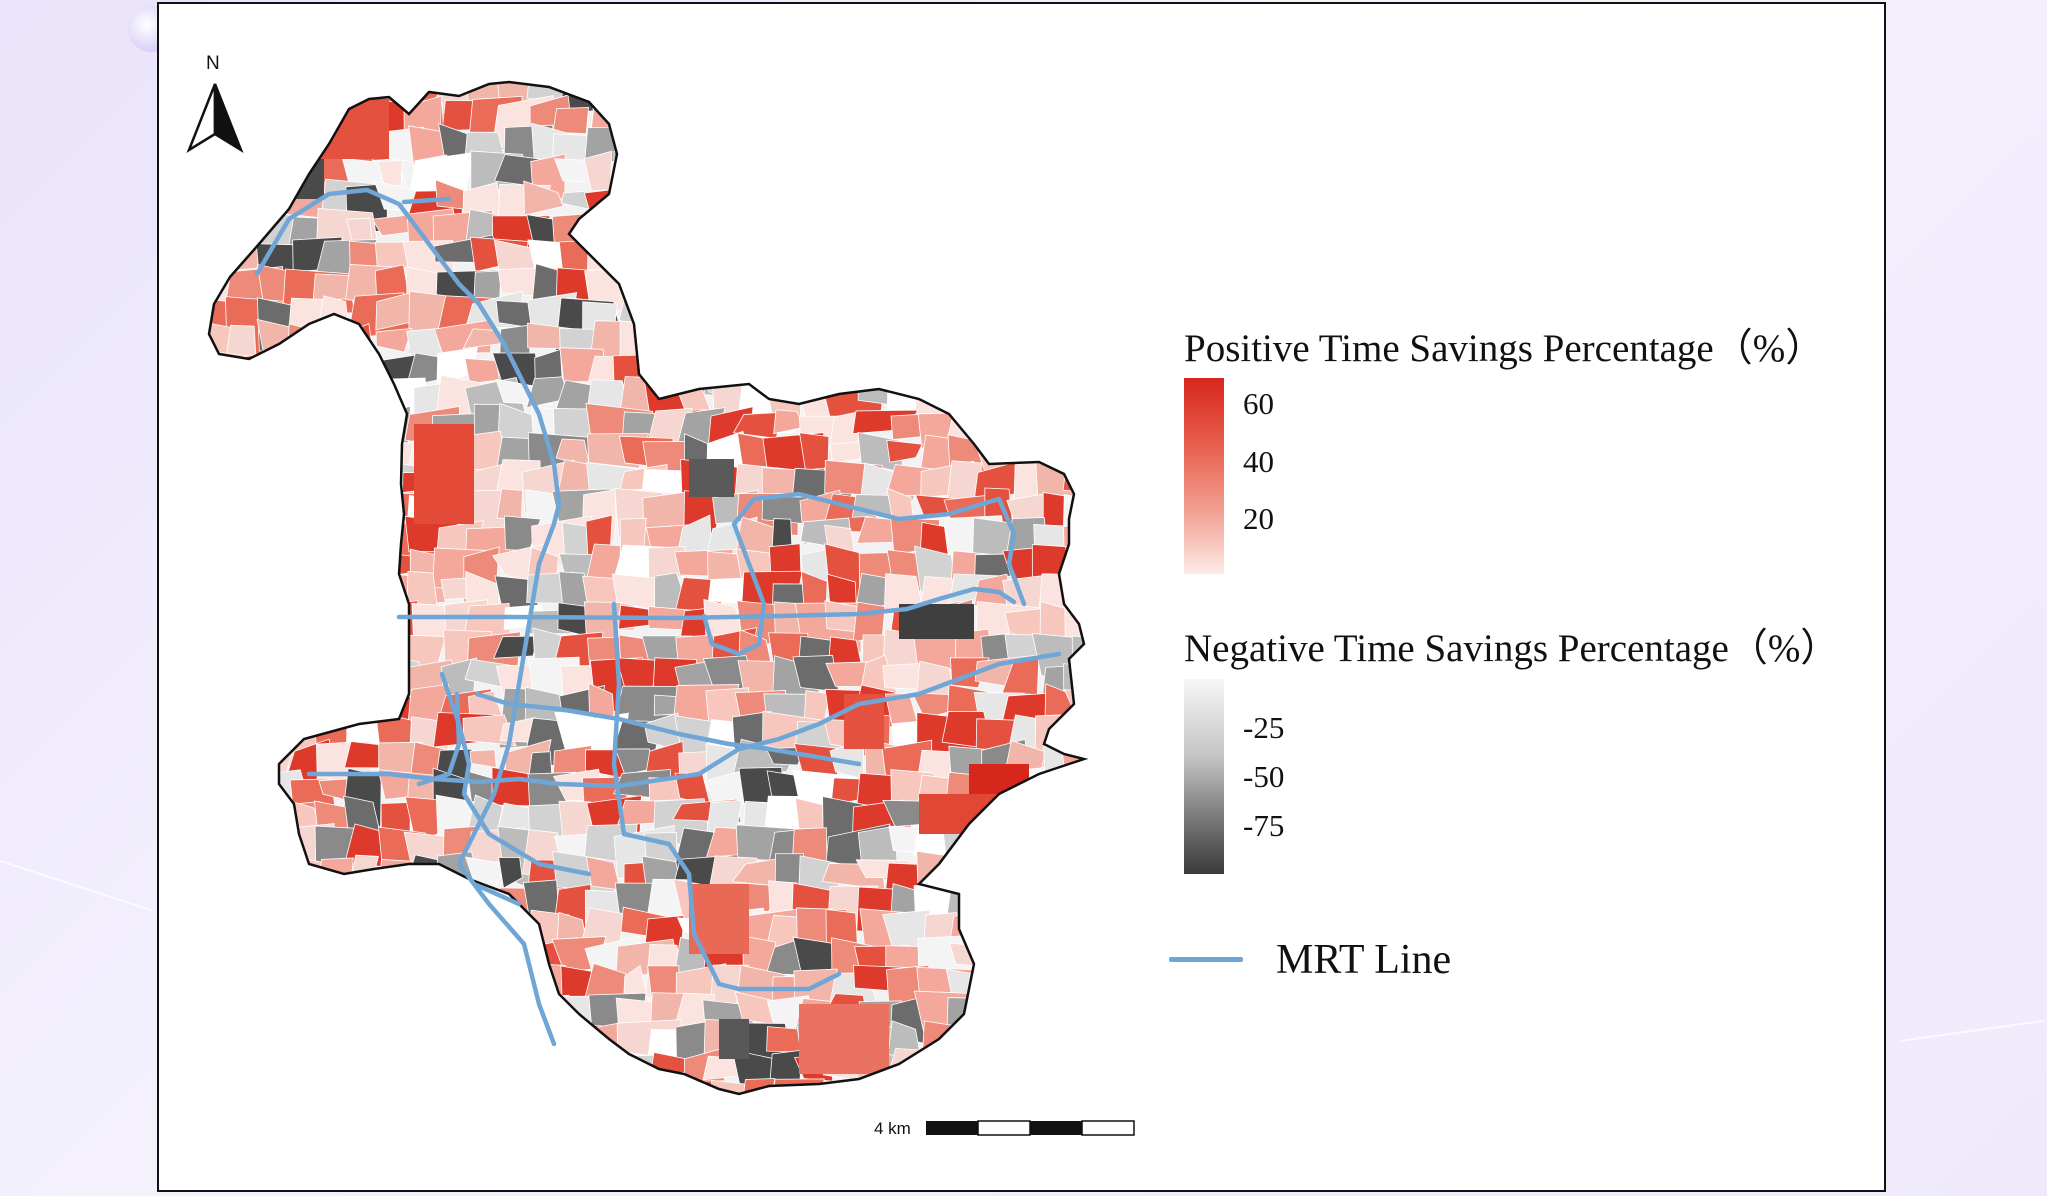 The image size is (2047, 1196). I want to click on mrt-line-label: MRT Line, so click(1364, 960).